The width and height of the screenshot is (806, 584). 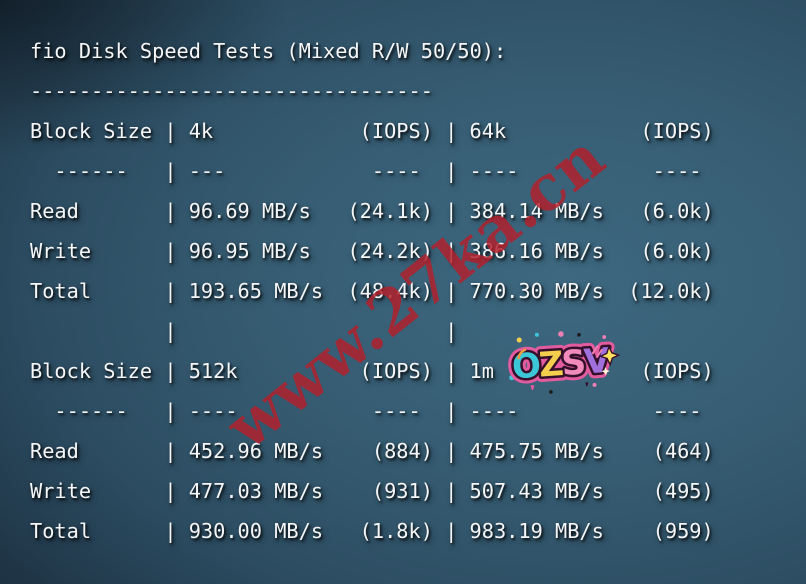 What do you see at coordinates (536, 291) in the screenshot?
I see `cell-block2-speed: 770.30 MB/s` at bounding box center [536, 291].